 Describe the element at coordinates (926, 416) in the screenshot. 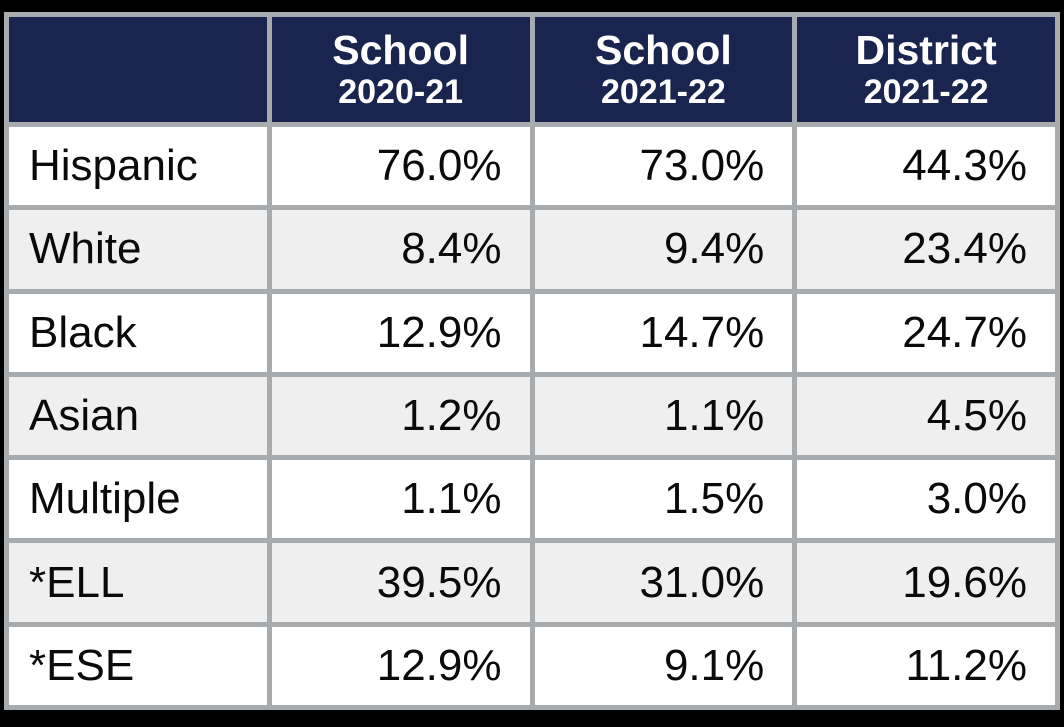

I see `cell-value: 4.5%` at that location.